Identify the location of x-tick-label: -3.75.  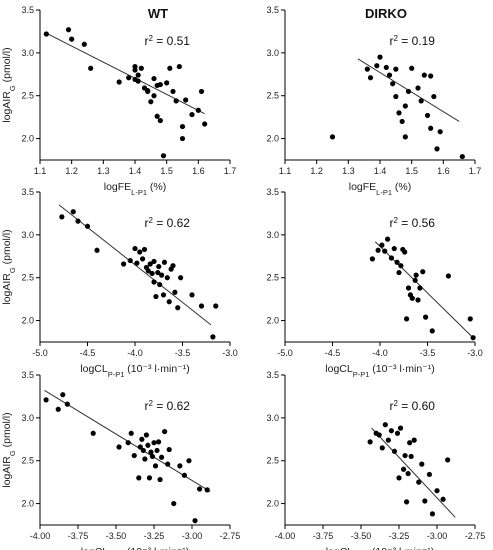
(78, 536).